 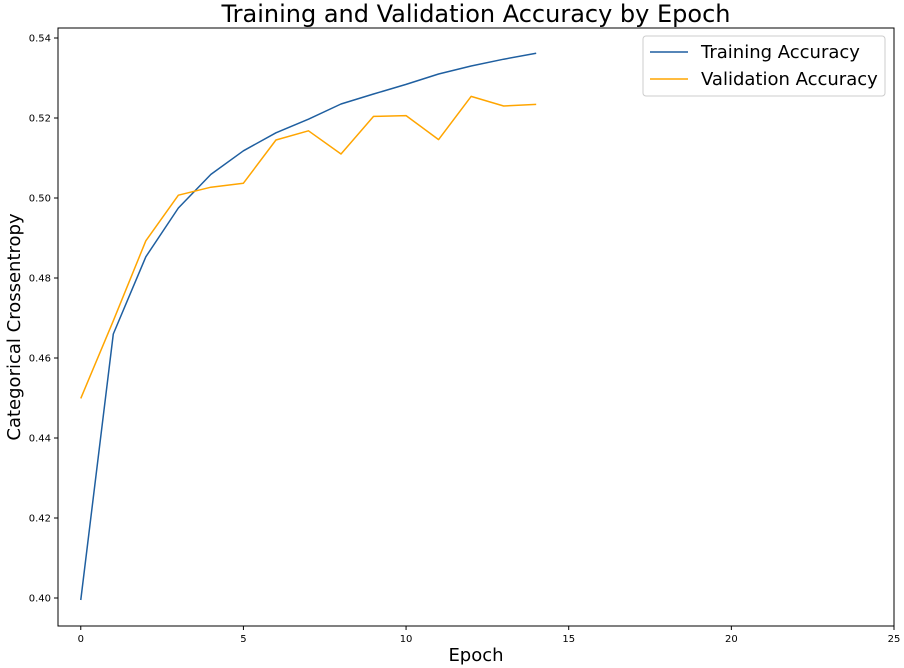 What do you see at coordinates (894, 639) in the screenshot?
I see `x-tick-label: 25` at bounding box center [894, 639].